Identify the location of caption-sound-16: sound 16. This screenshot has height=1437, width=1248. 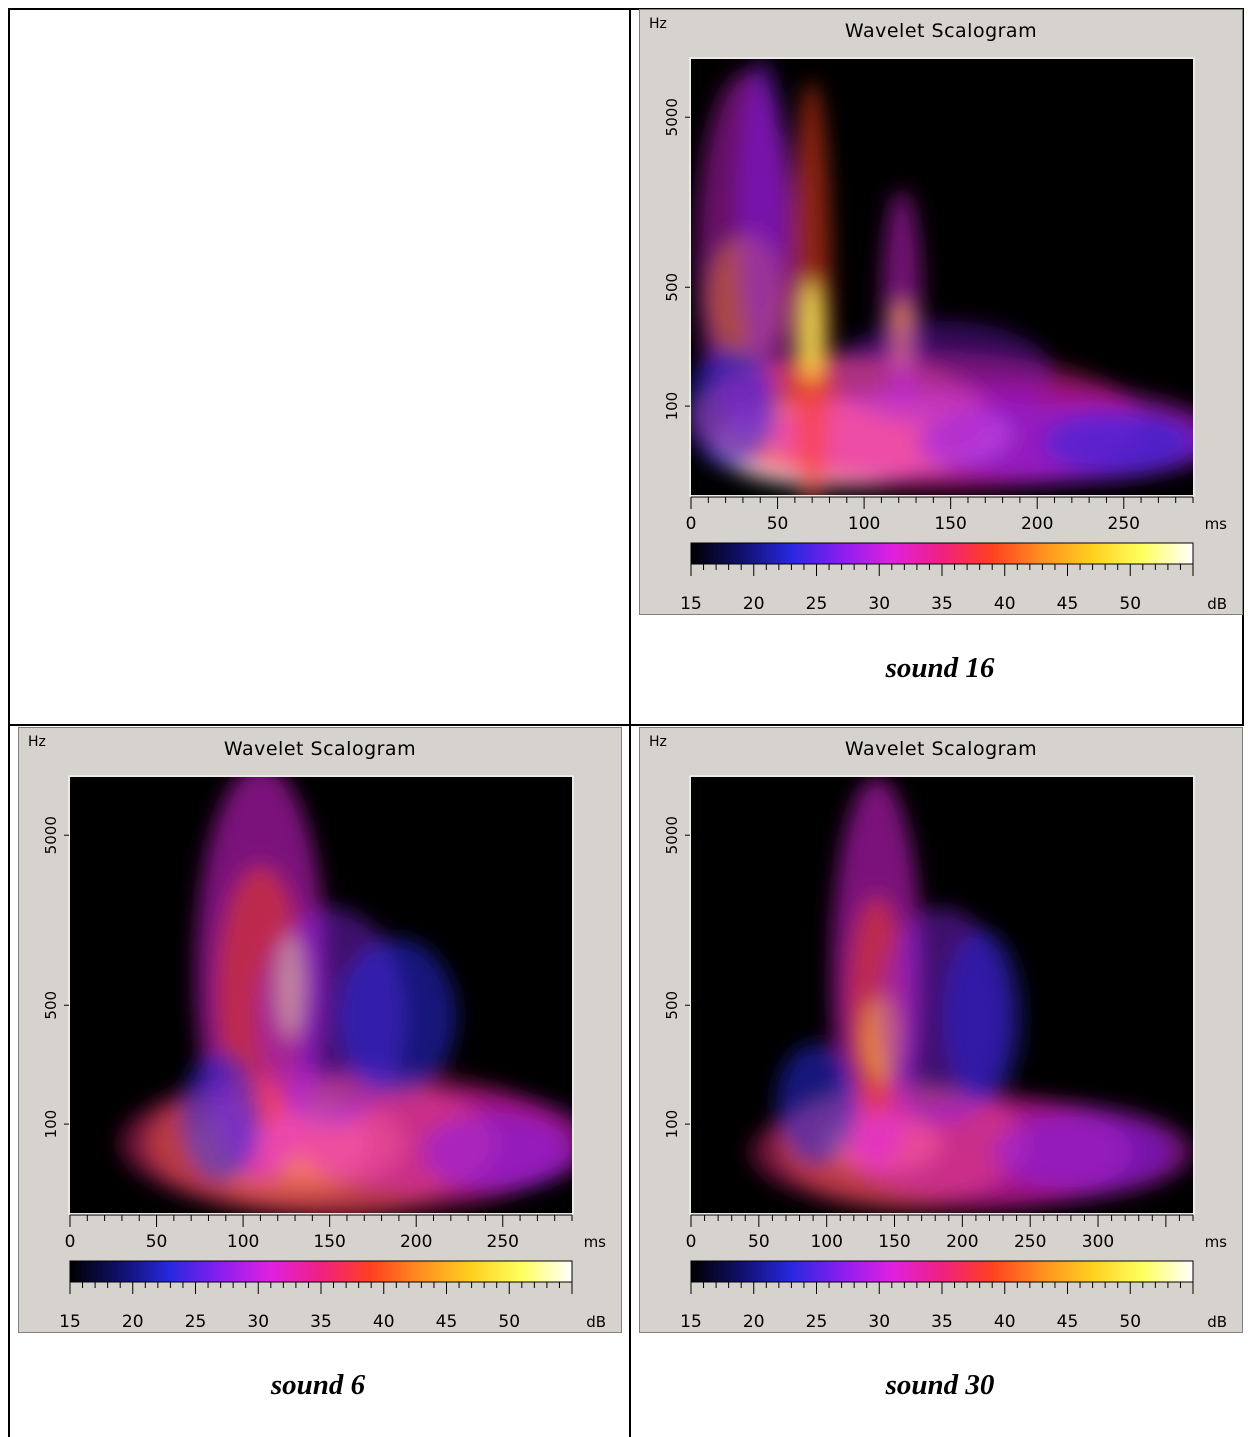
(940, 668).